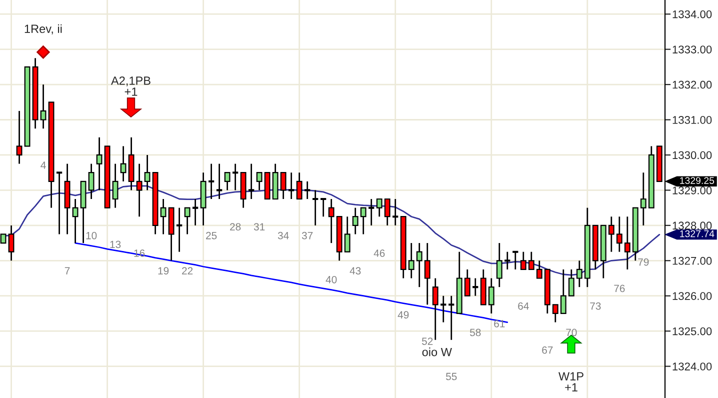  Describe the element at coordinates (307, 236) in the screenshot. I see `x-tick-label: 37` at that location.